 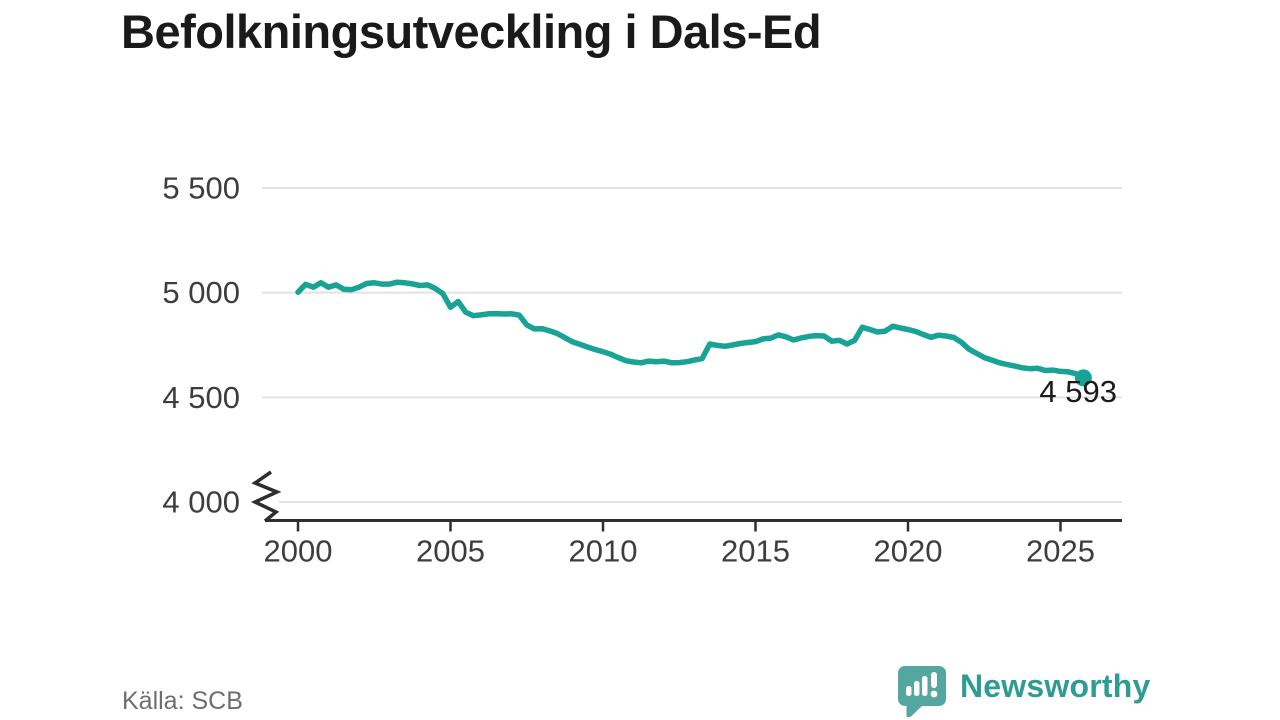 What do you see at coordinates (266, 496) in the screenshot?
I see `axis-break-icon` at bounding box center [266, 496].